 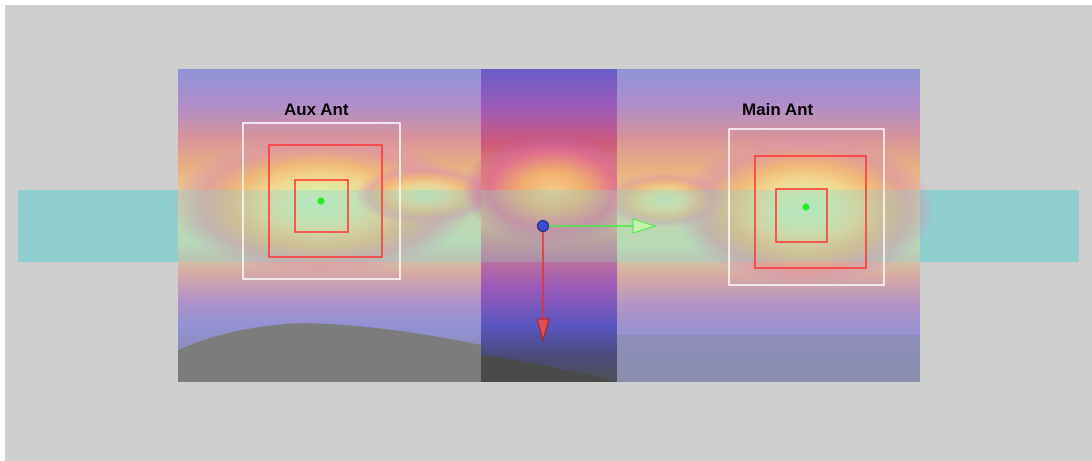 What do you see at coordinates (316, 109) in the screenshot?
I see `aux-antenna-label: Aux Ant` at bounding box center [316, 109].